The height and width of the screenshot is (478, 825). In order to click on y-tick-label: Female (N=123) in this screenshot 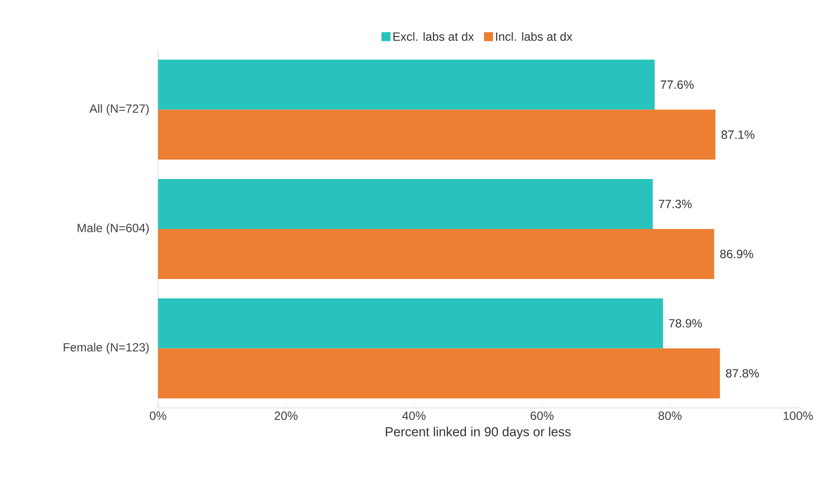, I will do `click(106, 348)`.